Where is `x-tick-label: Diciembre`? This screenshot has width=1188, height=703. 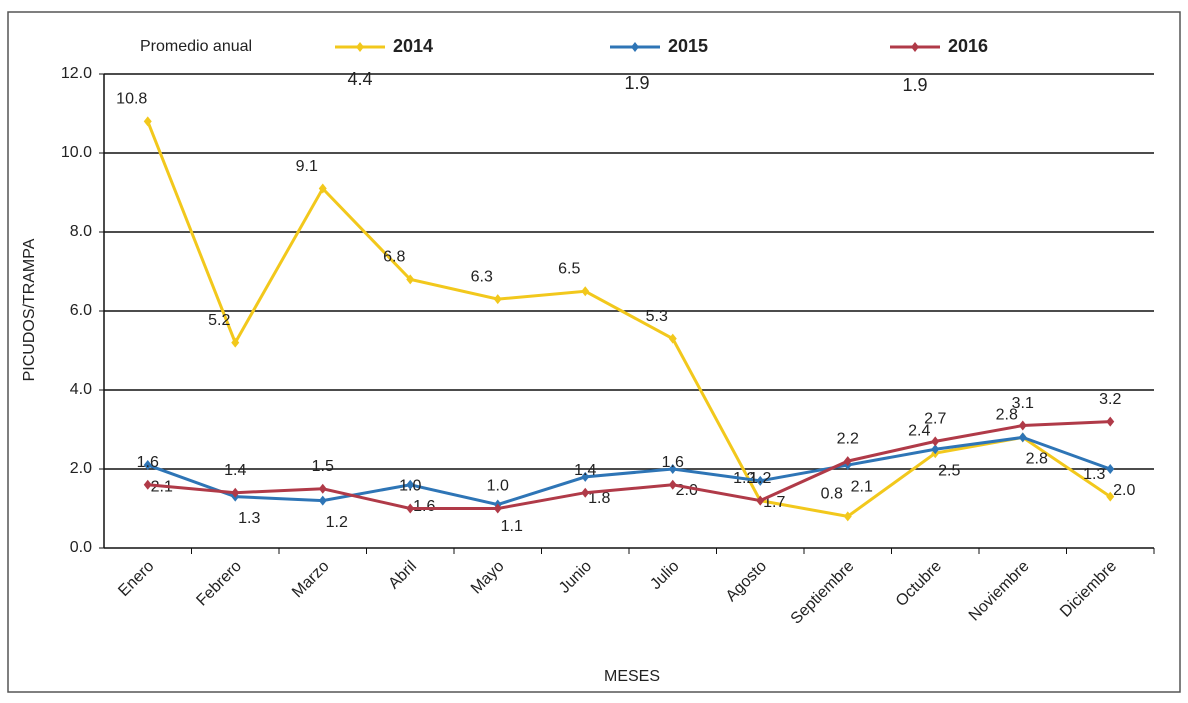
x-tick-label: Diciembre is located at coordinates (1088, 589).